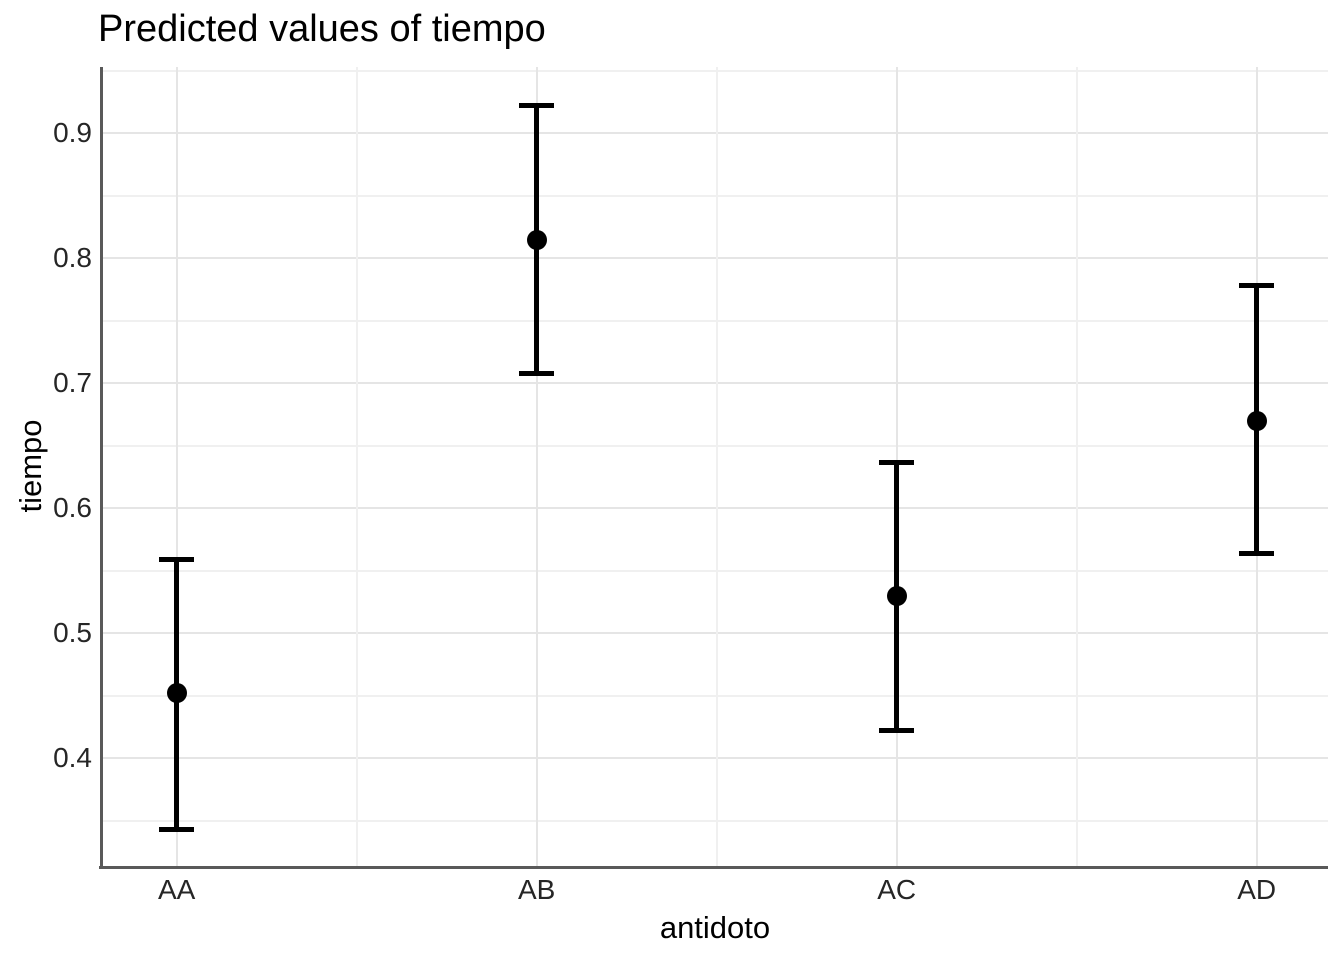 This screenshot has height=960, width=1344. Describe the element at coordinates (72, 633) in the screenshot. I see `y-tick-label: 0.5` at that location.